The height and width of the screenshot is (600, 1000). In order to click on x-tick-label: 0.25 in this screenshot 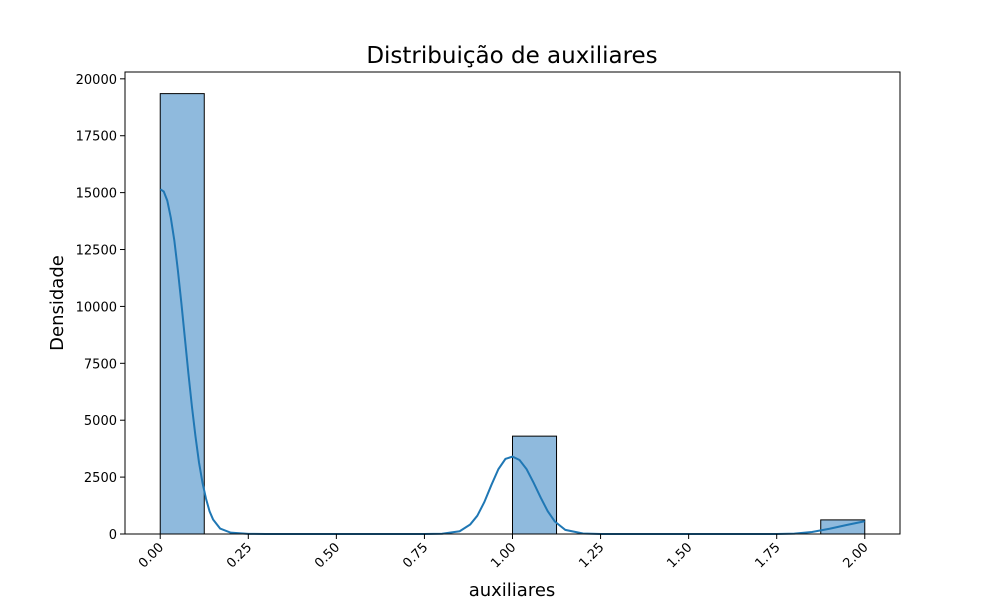, I will do `click(239, 555)`.